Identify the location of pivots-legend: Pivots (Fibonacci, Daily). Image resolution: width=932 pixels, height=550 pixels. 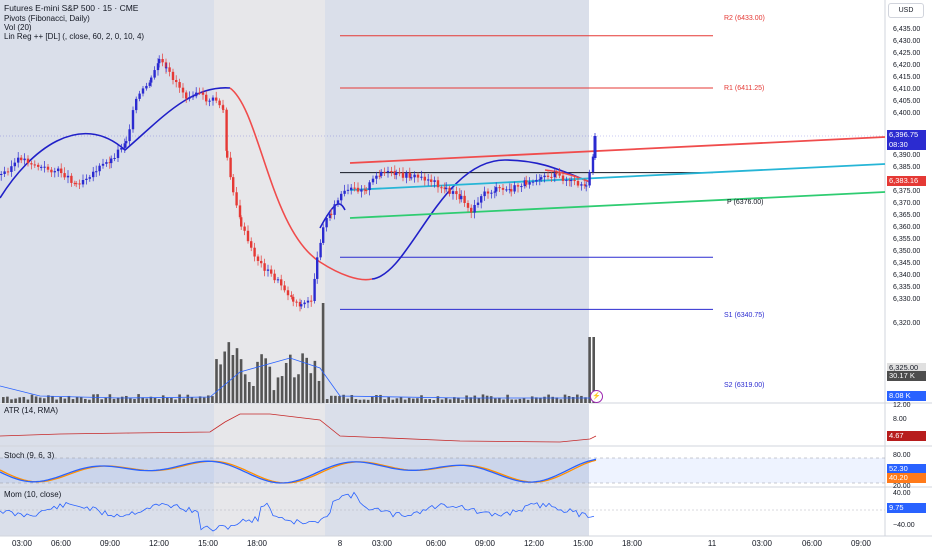
(47, 18).